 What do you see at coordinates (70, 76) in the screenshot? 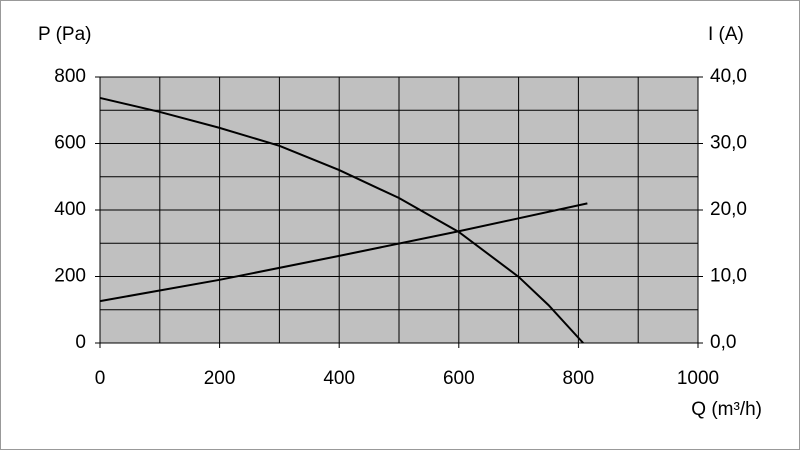
I see `y-tick-label: 800` at bounding box center [70, 76].